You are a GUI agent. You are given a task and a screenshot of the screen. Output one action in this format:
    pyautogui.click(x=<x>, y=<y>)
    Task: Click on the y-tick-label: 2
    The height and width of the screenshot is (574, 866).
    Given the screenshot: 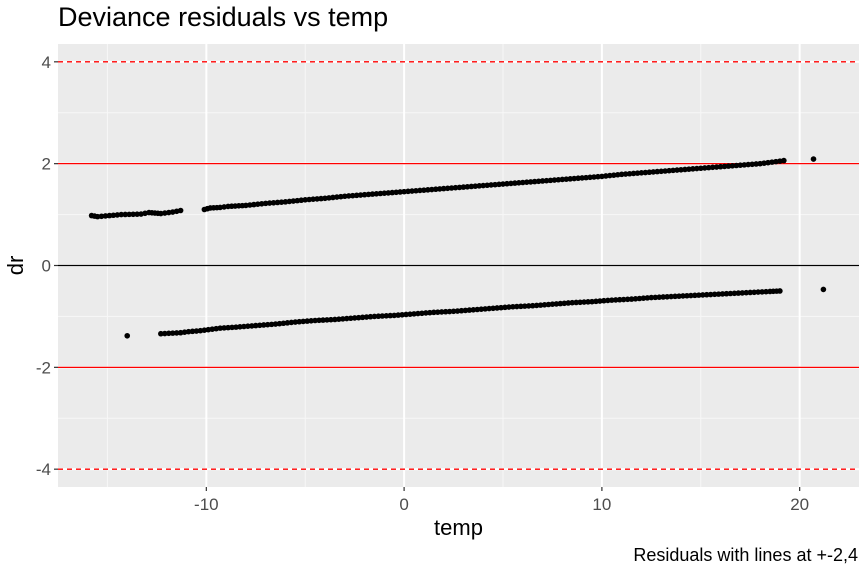 What is the action you would take?
    pyautogui.click(x=46, y=164)
    